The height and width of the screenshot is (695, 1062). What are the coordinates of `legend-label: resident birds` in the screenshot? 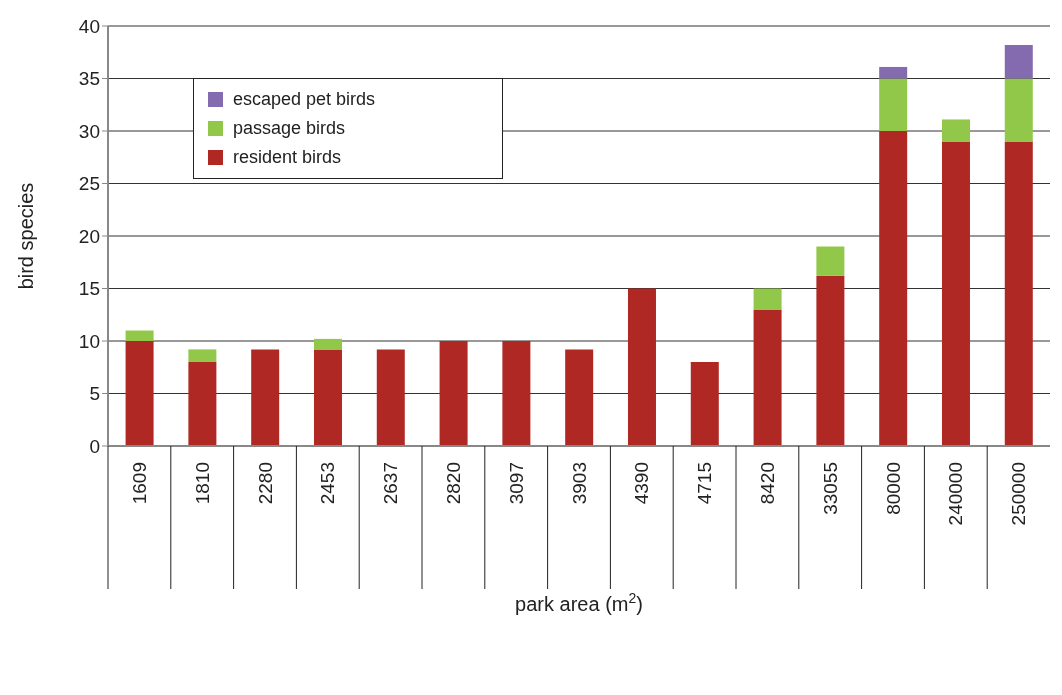 It's located at (287, 157).